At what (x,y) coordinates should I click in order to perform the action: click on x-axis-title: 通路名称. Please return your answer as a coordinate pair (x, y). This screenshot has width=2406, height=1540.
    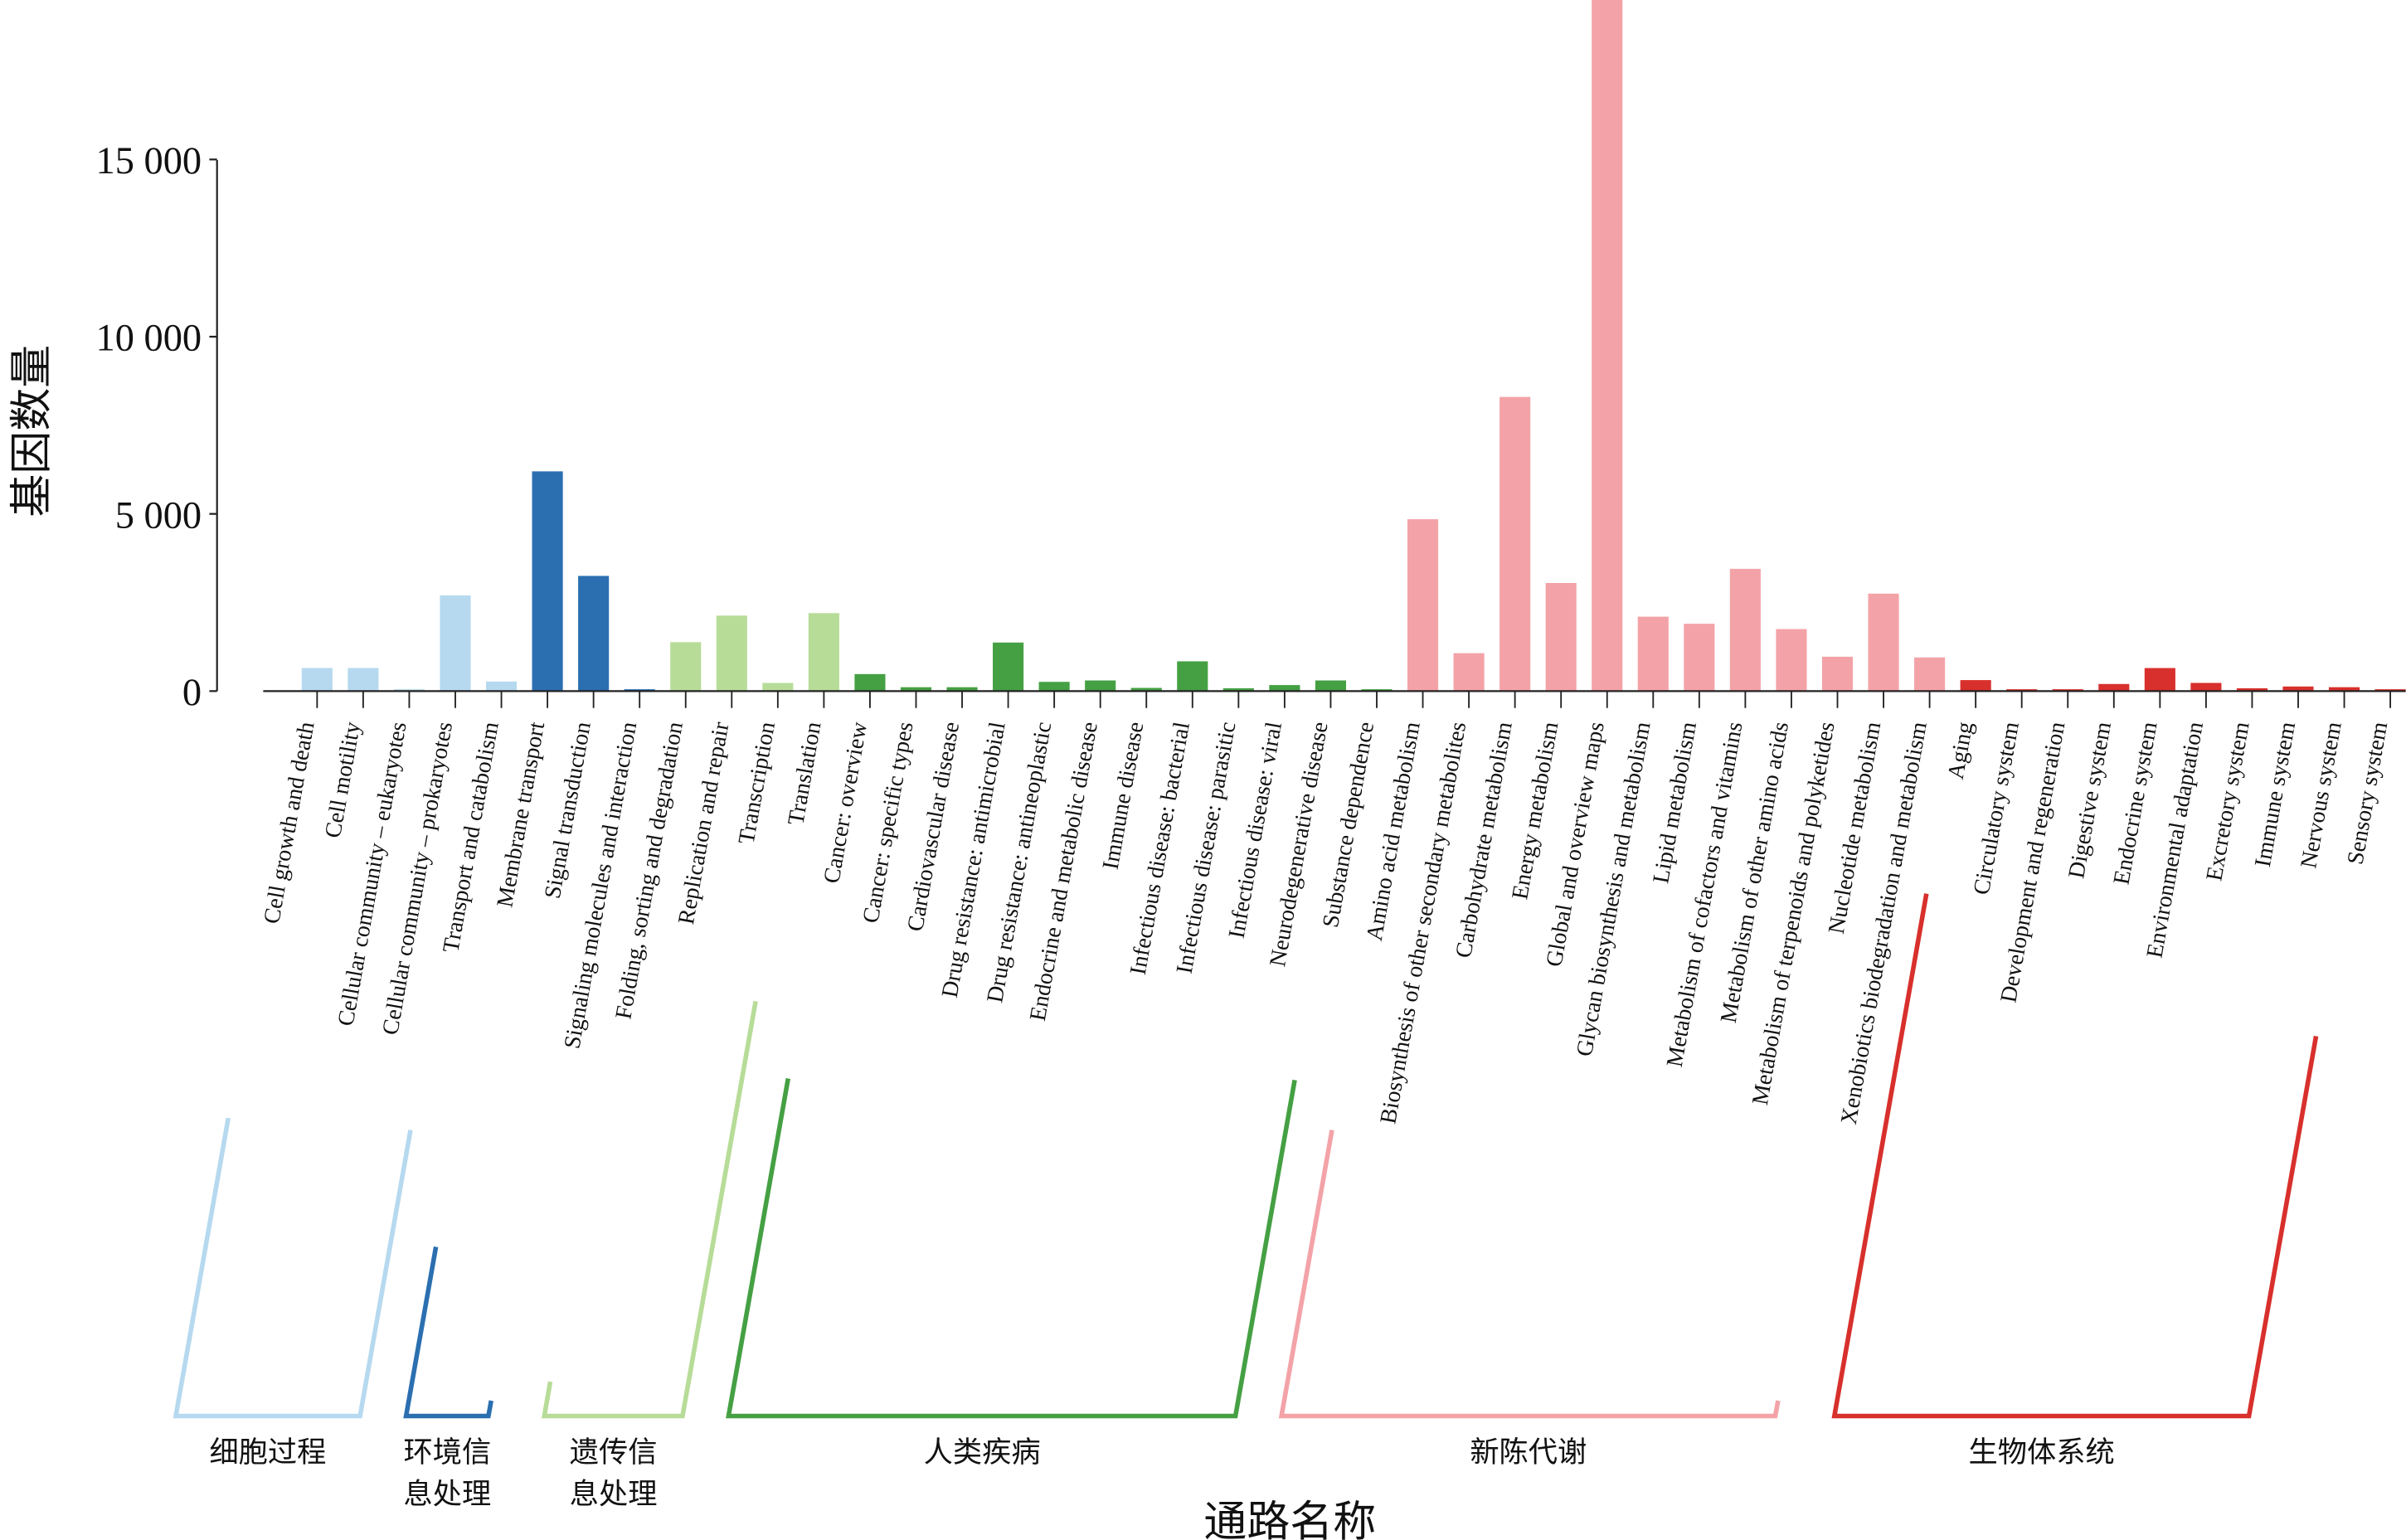
    Looking at the image, I should click on (1289, 1519).